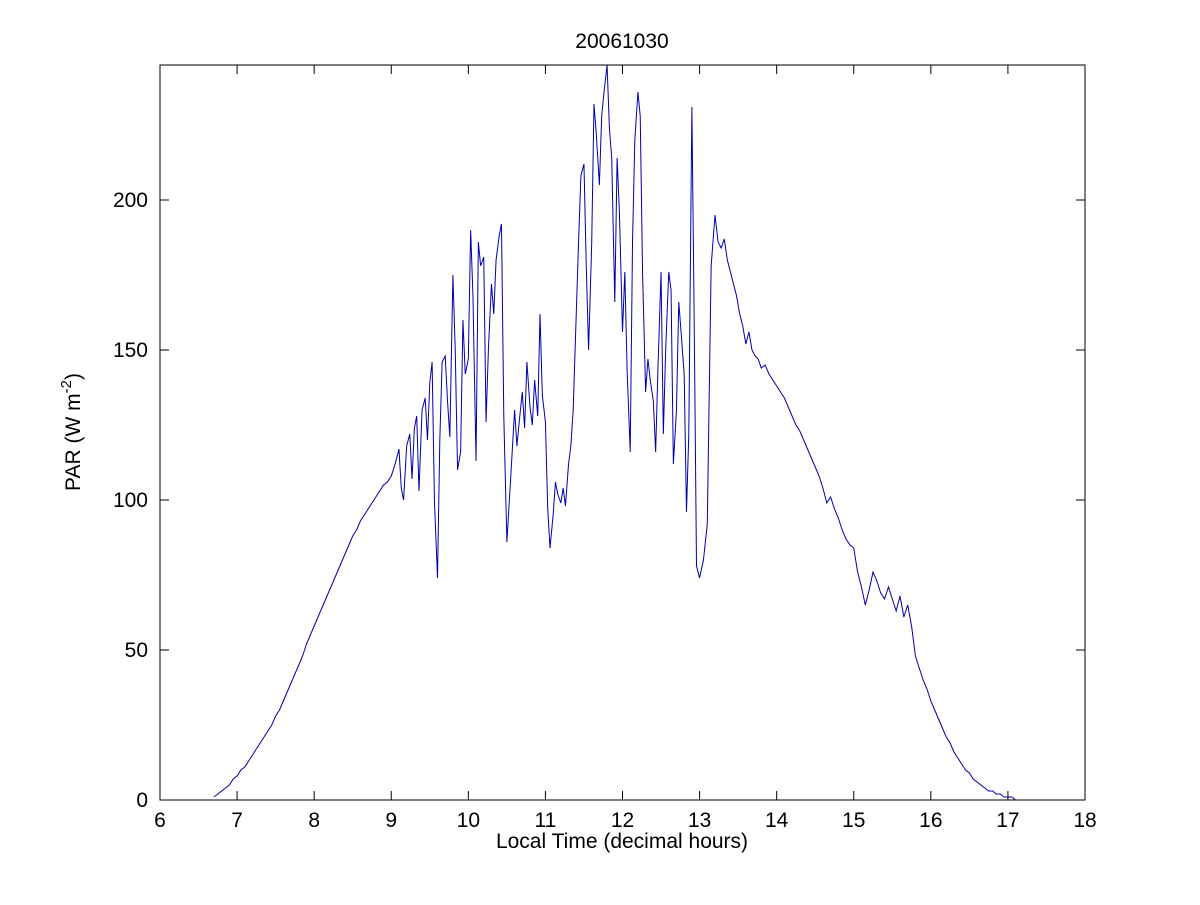  Describe the element at coordinates (66, 386) in the screenshot. I see `y-axis-label-superscript: -2` at that location.